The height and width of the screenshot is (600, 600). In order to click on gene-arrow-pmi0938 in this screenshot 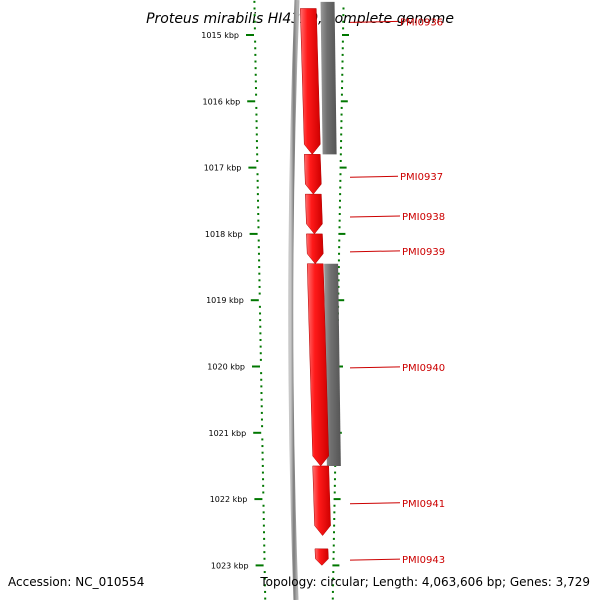, I will do `click(314, 214)`.